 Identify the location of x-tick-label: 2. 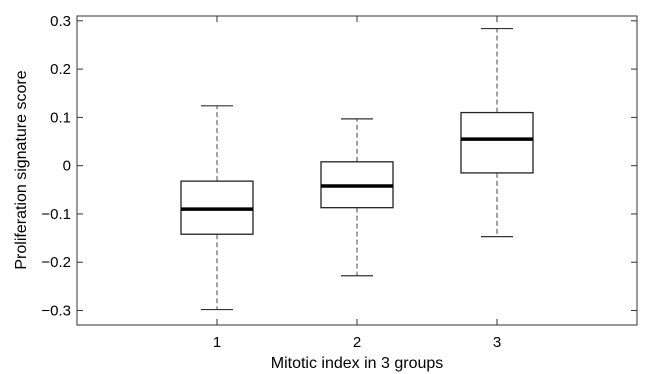
(357, 342).